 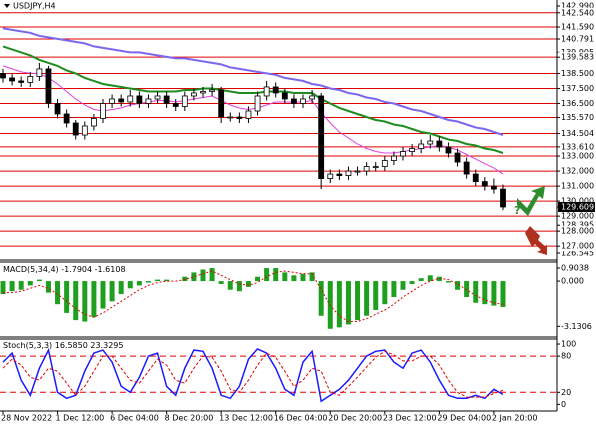 I want to click on annotation: ?, so click(x=517, y=210).